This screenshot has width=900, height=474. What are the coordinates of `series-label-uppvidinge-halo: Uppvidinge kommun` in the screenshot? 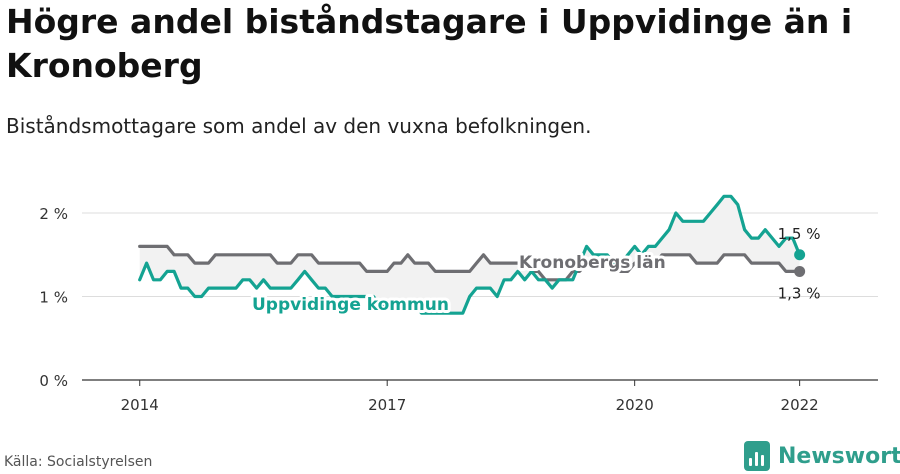 It's located at (350, 305).